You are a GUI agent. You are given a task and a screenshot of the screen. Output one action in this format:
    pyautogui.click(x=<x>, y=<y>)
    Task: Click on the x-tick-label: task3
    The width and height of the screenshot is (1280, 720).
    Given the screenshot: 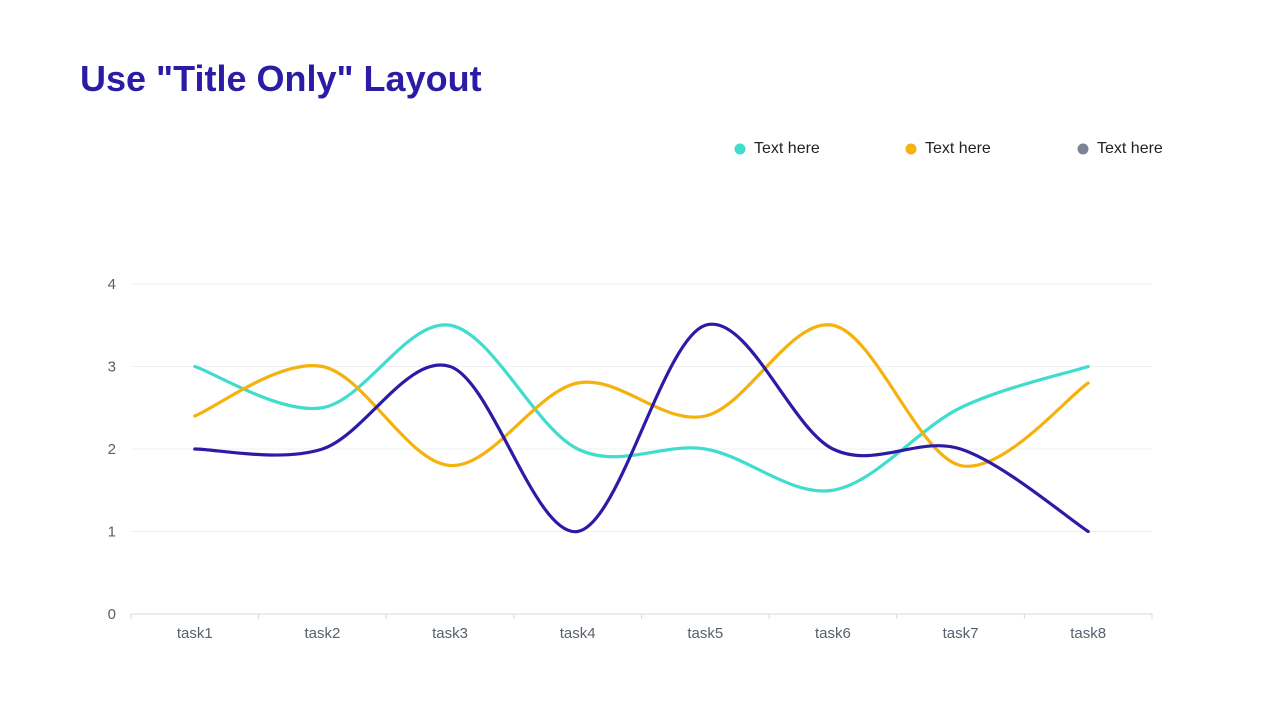 What is the action you would take?
    pyautogui.click(x=450, y=633)
    